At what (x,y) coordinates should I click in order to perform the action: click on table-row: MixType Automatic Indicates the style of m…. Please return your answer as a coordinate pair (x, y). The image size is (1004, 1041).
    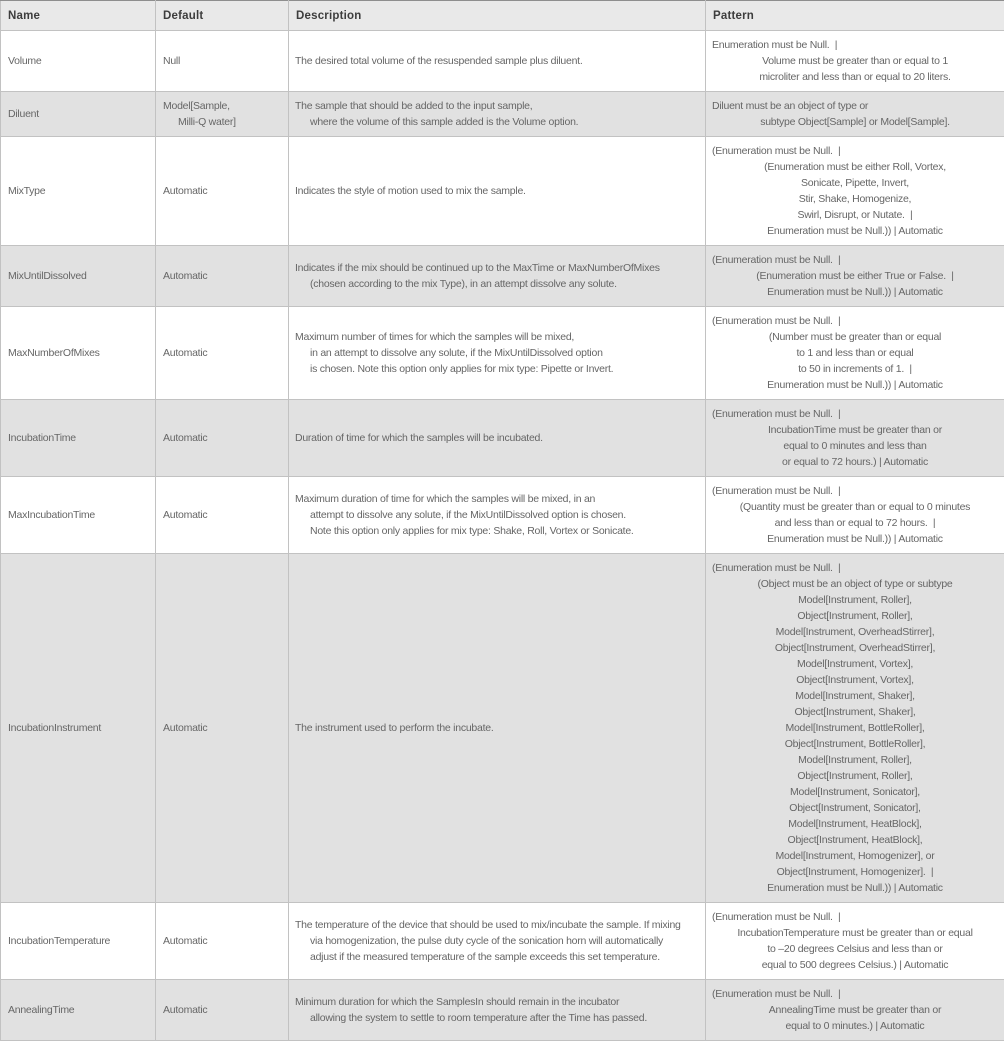
    Looking at the image, I should click on (502, 191).